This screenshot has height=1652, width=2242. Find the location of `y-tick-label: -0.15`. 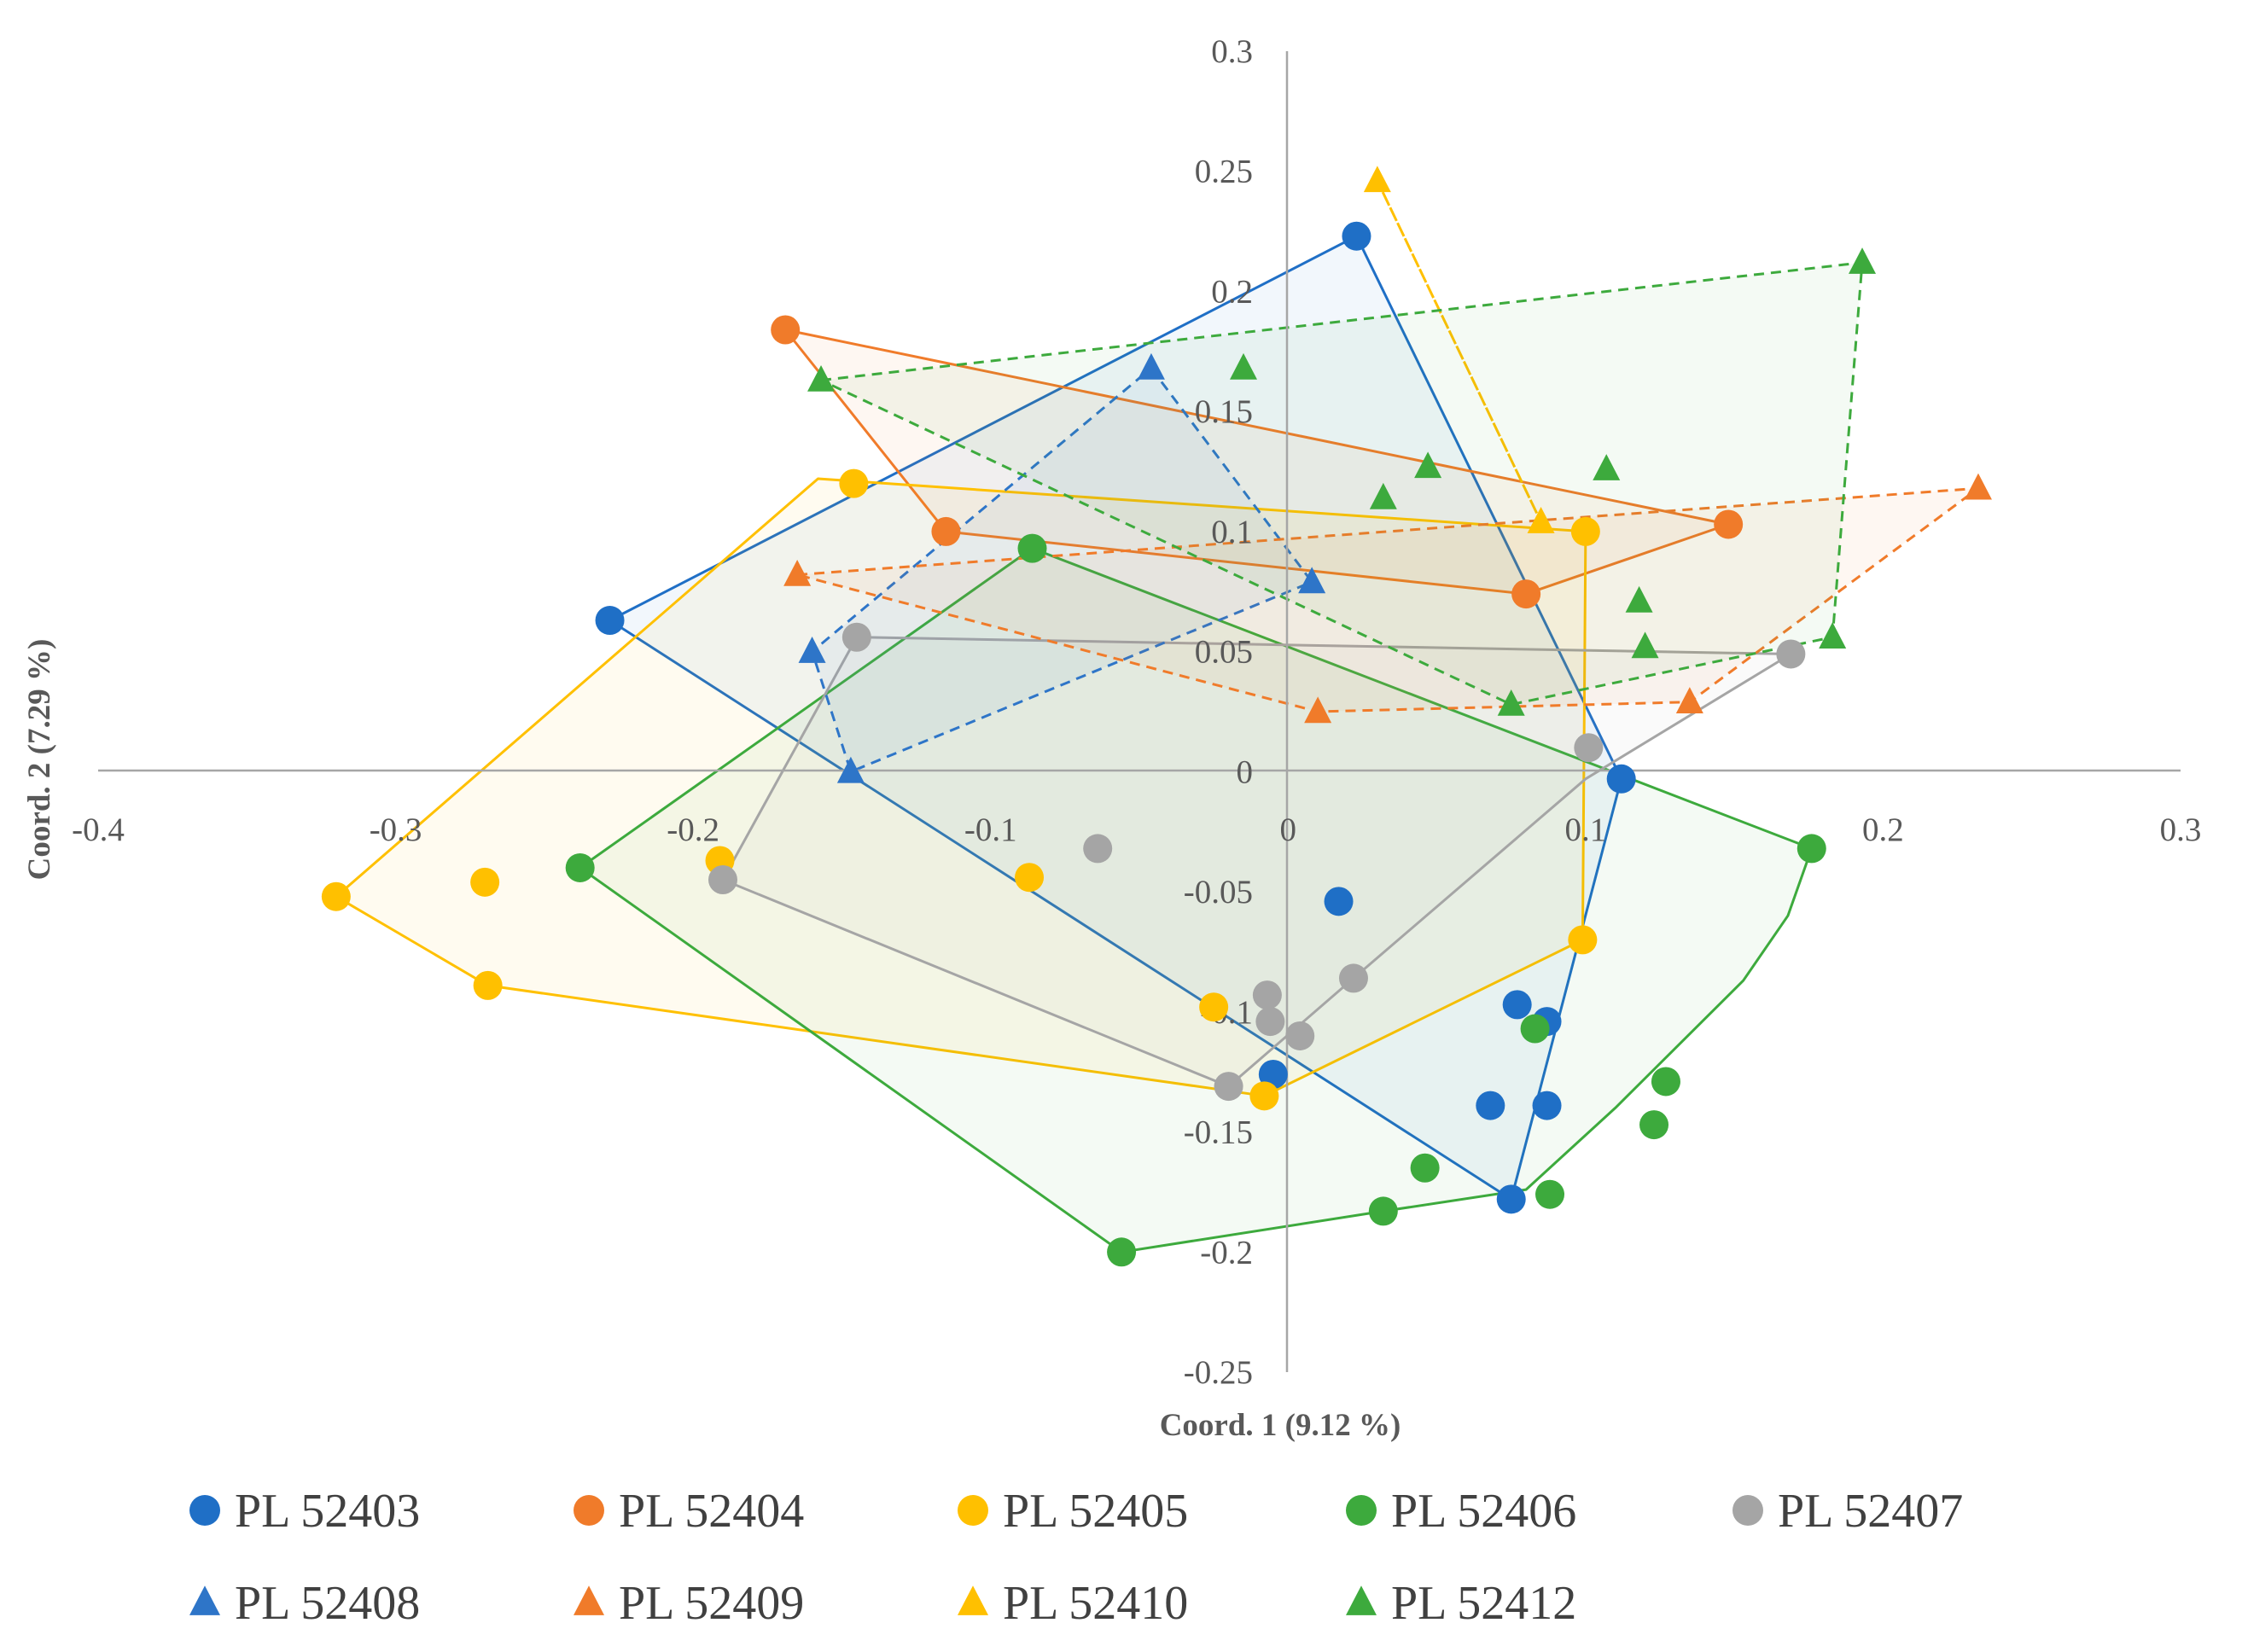

y-tick-label: -0.15 is located at coordinates (1219, 1132).